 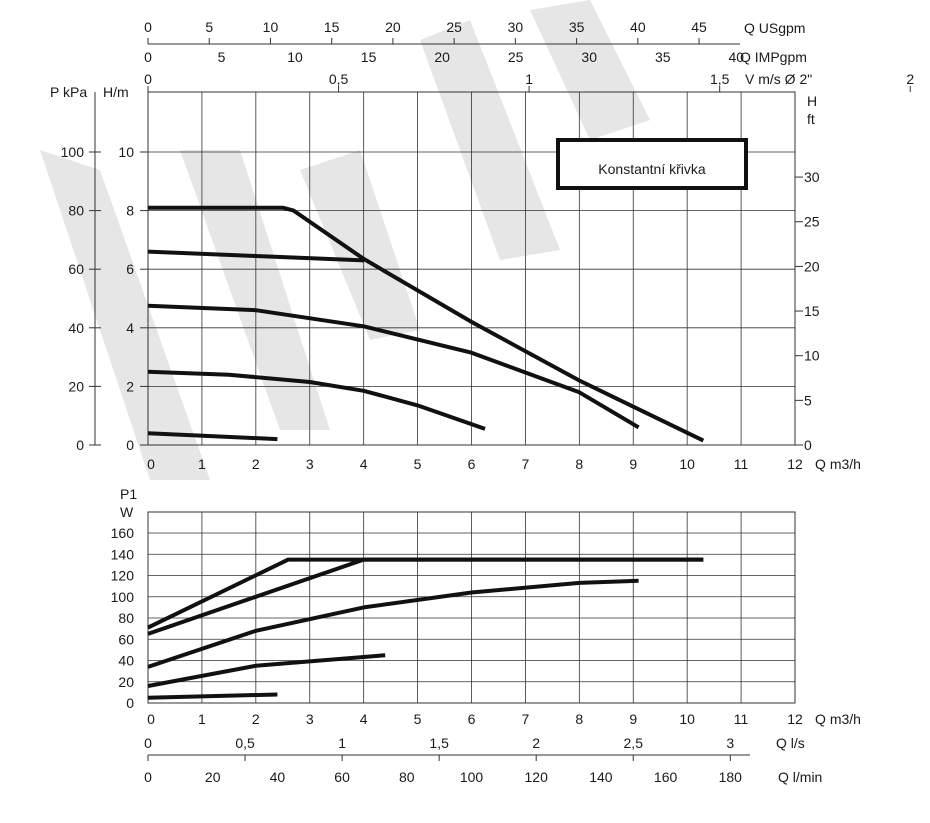 I want to click on power-x-tick-label: 7, so click(x=526, y=719).